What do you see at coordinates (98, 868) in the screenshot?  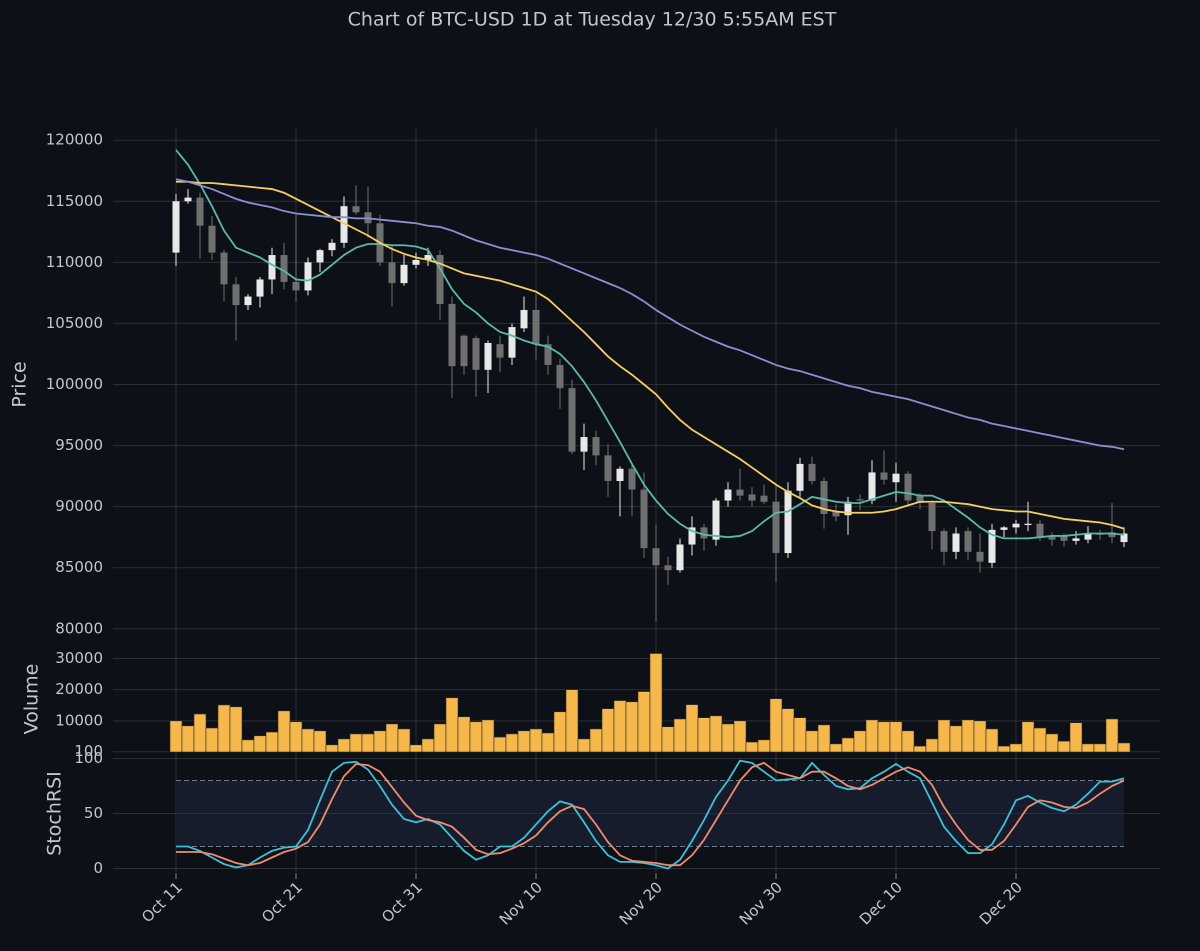 I see `y-tick-label: 0` at bounding box center [98, 868].